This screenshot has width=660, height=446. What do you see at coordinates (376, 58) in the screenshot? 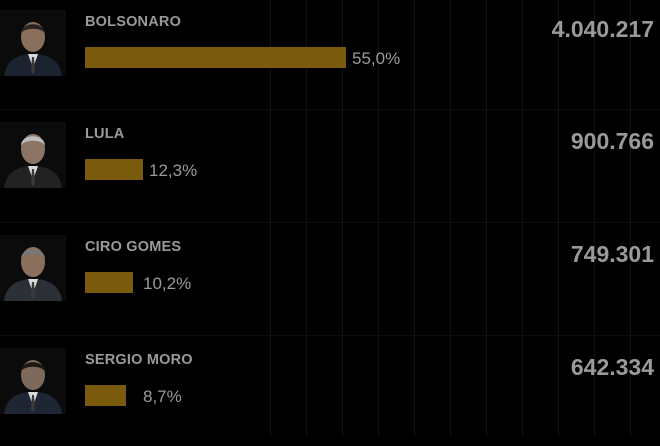
I see `vote-share-label: 55,0%` at bounding box center [376, 58].